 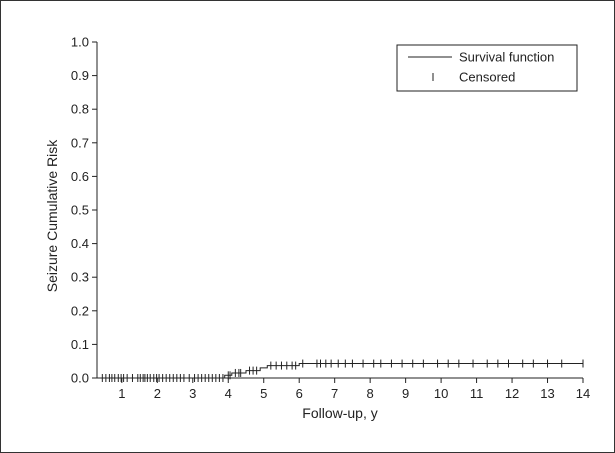 What do you see at coordinates (80, 344) in the screenshot?
I see `y-tick-label: 0.1` at bounding box center [80, 344].